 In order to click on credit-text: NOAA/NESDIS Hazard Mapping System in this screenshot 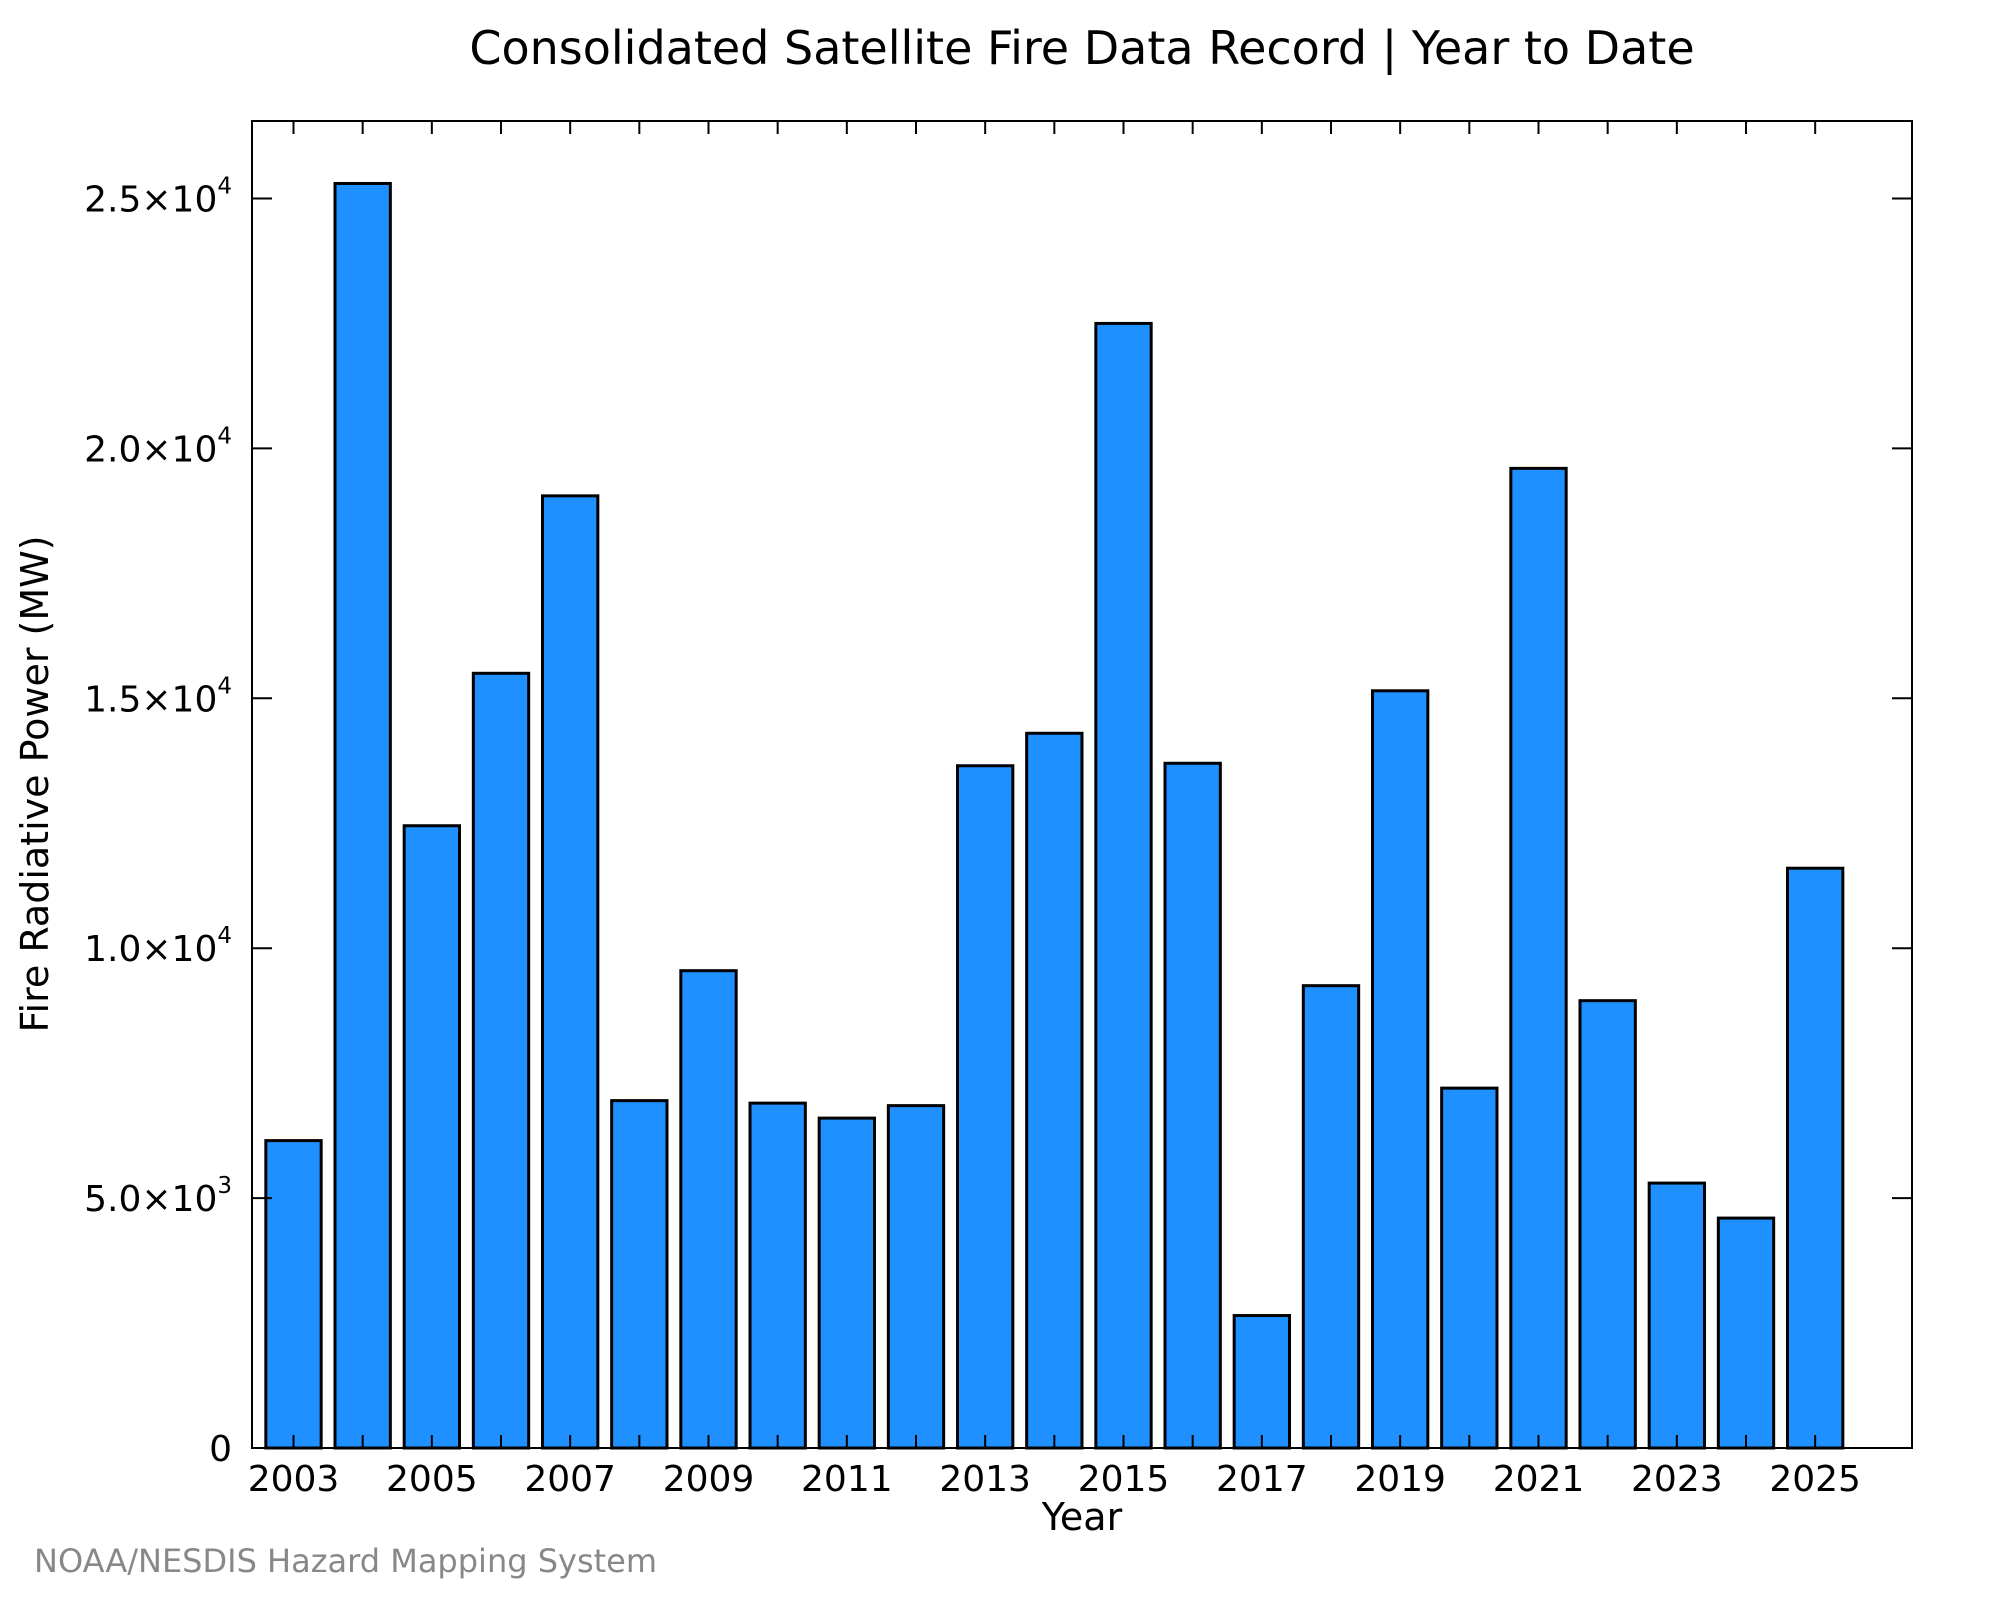, I will do `click(345, 1561)`.